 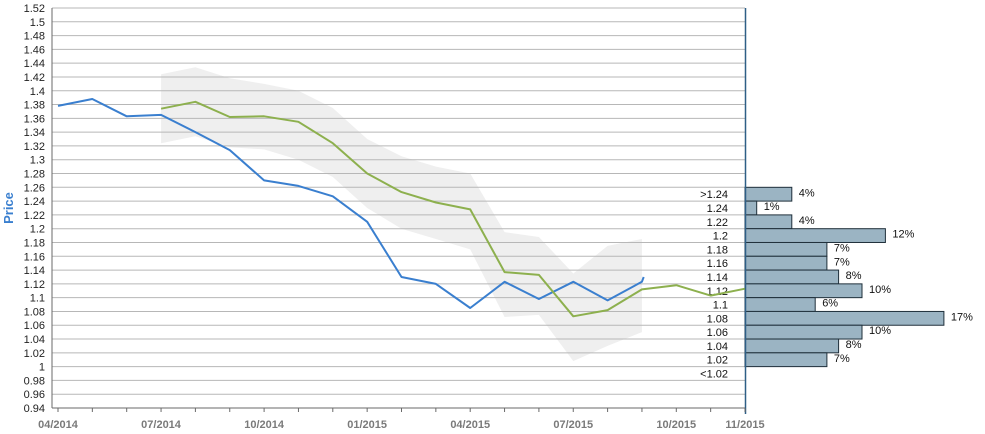 I want to click on y-tick-label: 1.12, so click(x=34, y=285).